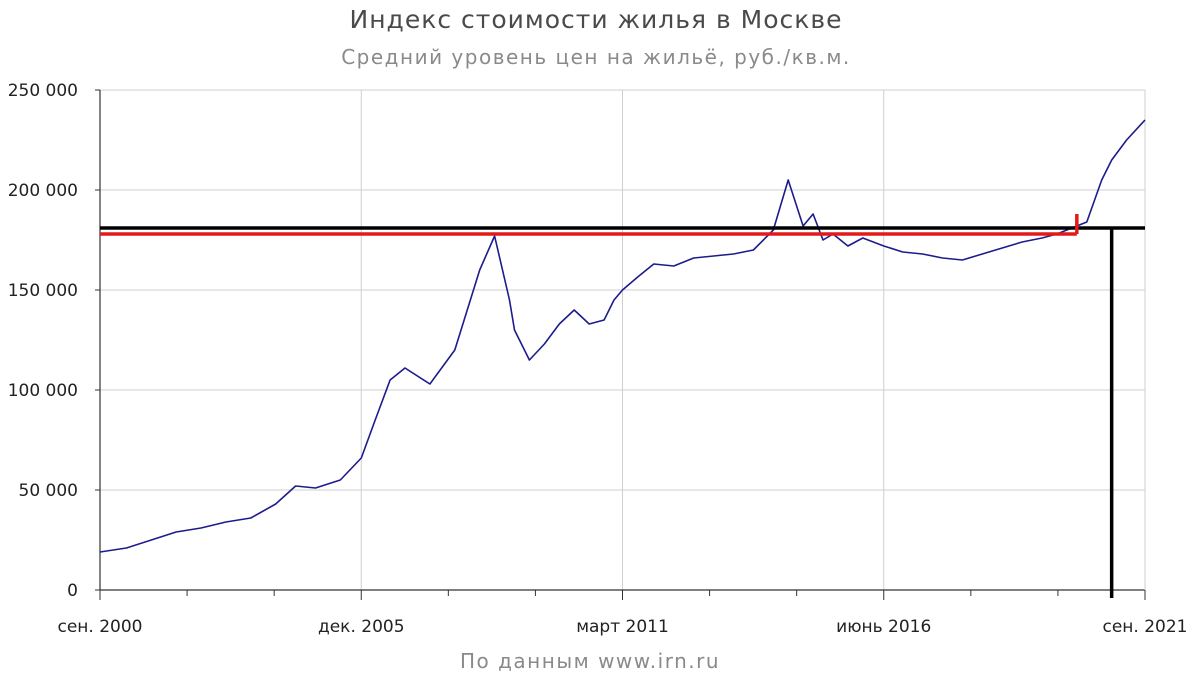  Describe the element at coordinates (590, 661) in the screenshot. I see `source-note: По данным www.irn.ru` at that location.